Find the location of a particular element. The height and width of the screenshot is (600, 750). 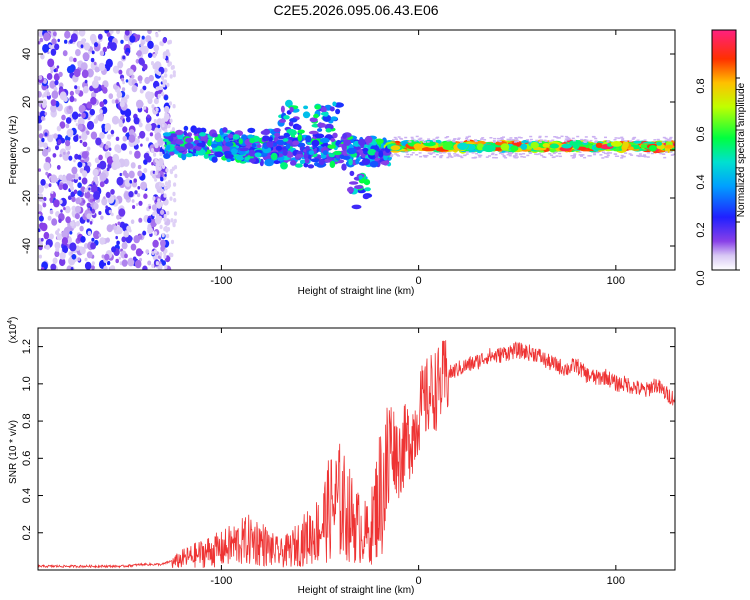

snr-y-tick-label: 0.8 is located at coordinates (27, 420).